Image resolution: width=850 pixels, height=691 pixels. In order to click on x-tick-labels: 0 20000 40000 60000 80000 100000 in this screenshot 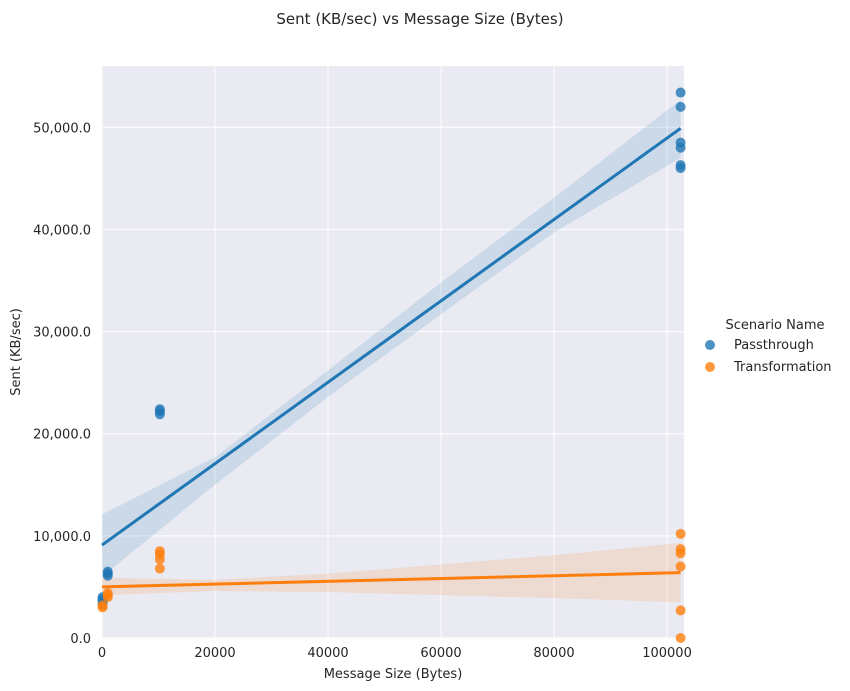, I will do `click(395, 653)`.